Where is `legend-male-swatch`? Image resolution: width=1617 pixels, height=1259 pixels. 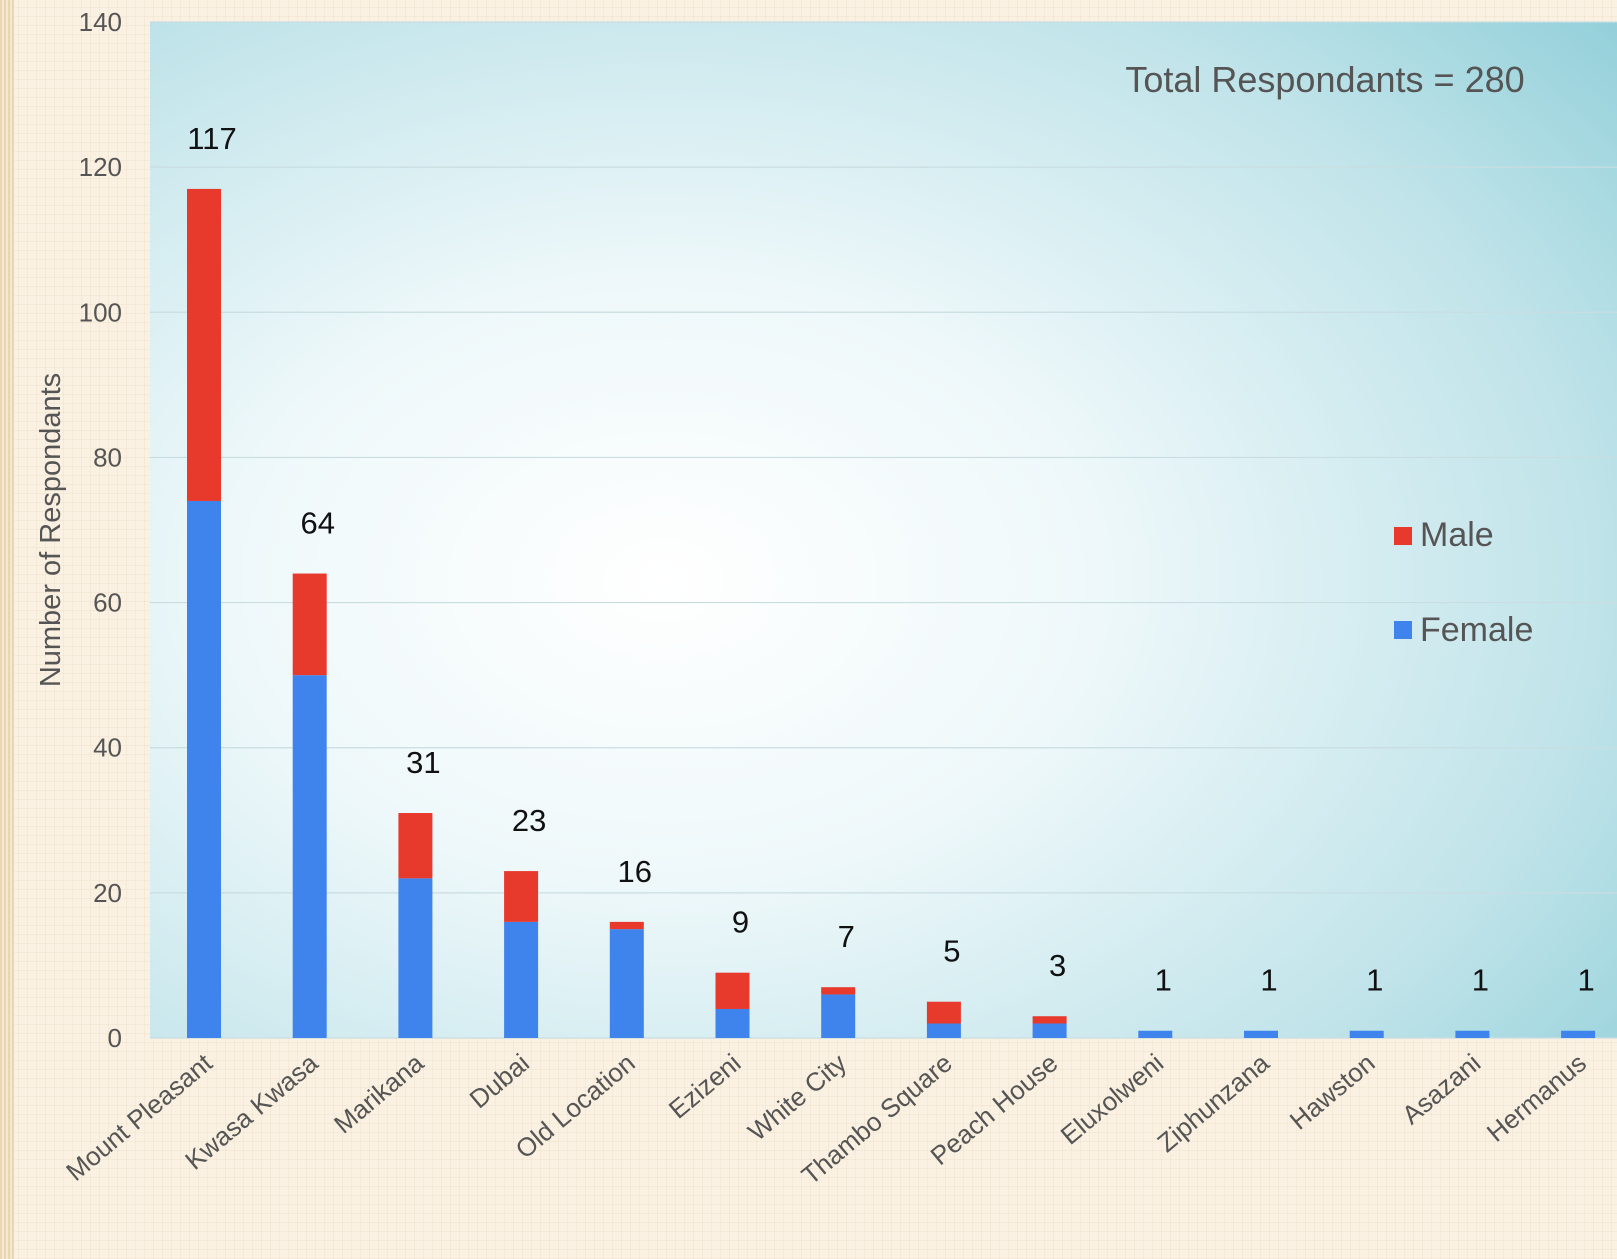 legend-male-swatch is located at coordinates (1403, 536).